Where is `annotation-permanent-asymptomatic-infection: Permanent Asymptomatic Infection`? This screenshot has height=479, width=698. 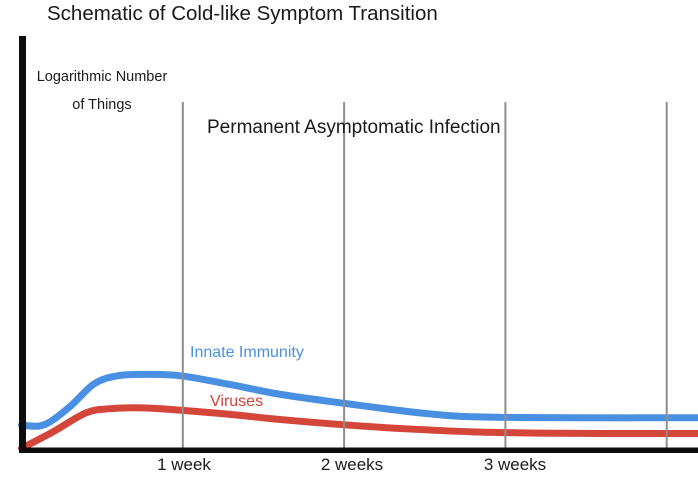 annotation-permanent-asymptomatic-infection: Permanent Asymptomatic Infection is located at coordinates (354, 127).